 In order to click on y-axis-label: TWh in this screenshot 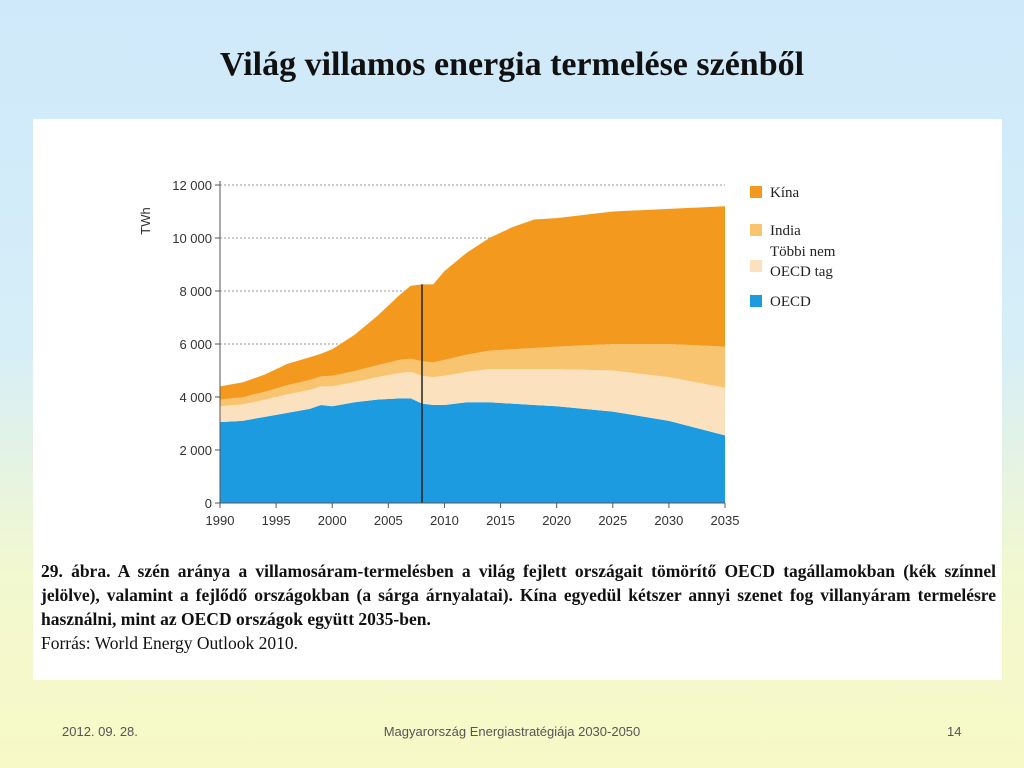, I will do `click(145, 220)`.